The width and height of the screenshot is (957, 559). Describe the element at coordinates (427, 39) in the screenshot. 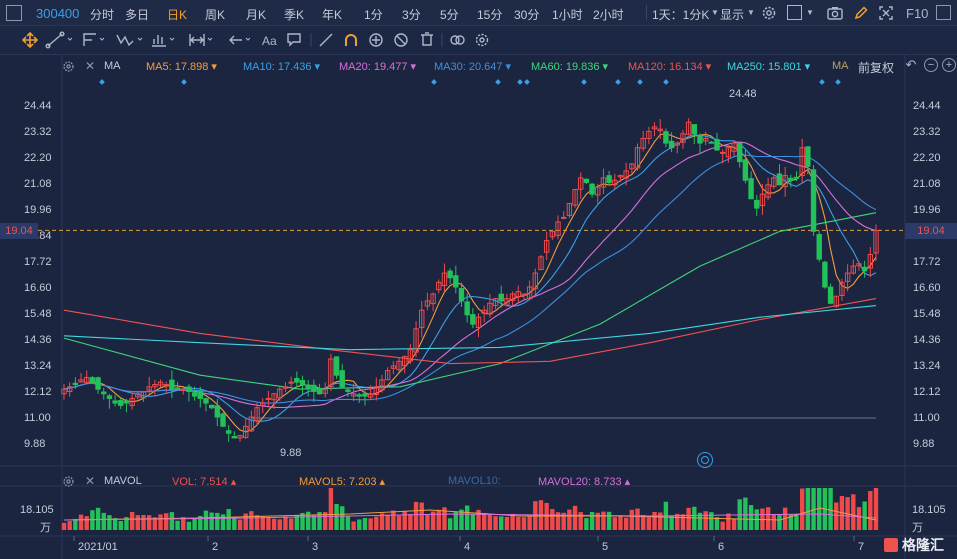

I see `delete-drawing-icon` at that location.